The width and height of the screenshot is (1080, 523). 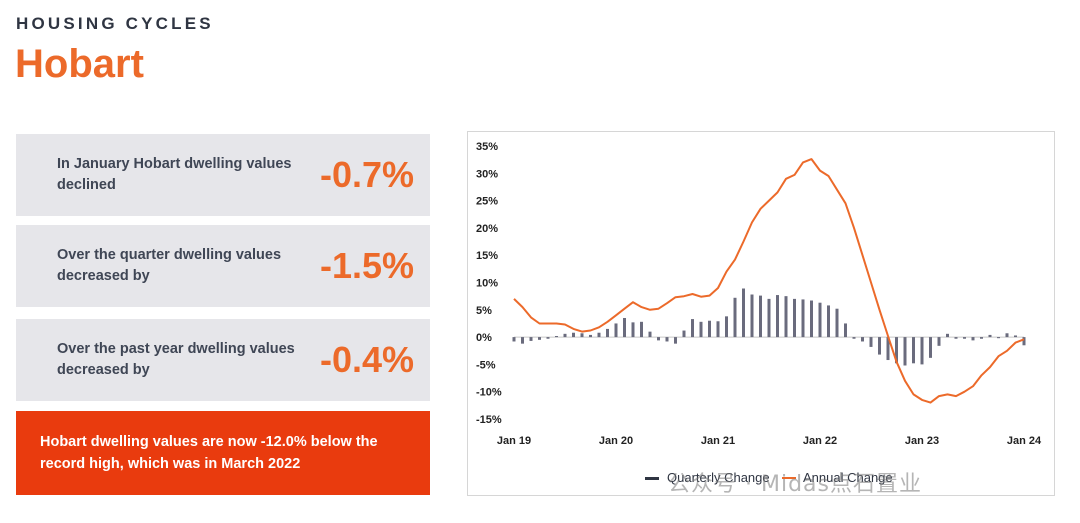 I want to click on y-tick-label: 35%, so click(x=487, y=147).